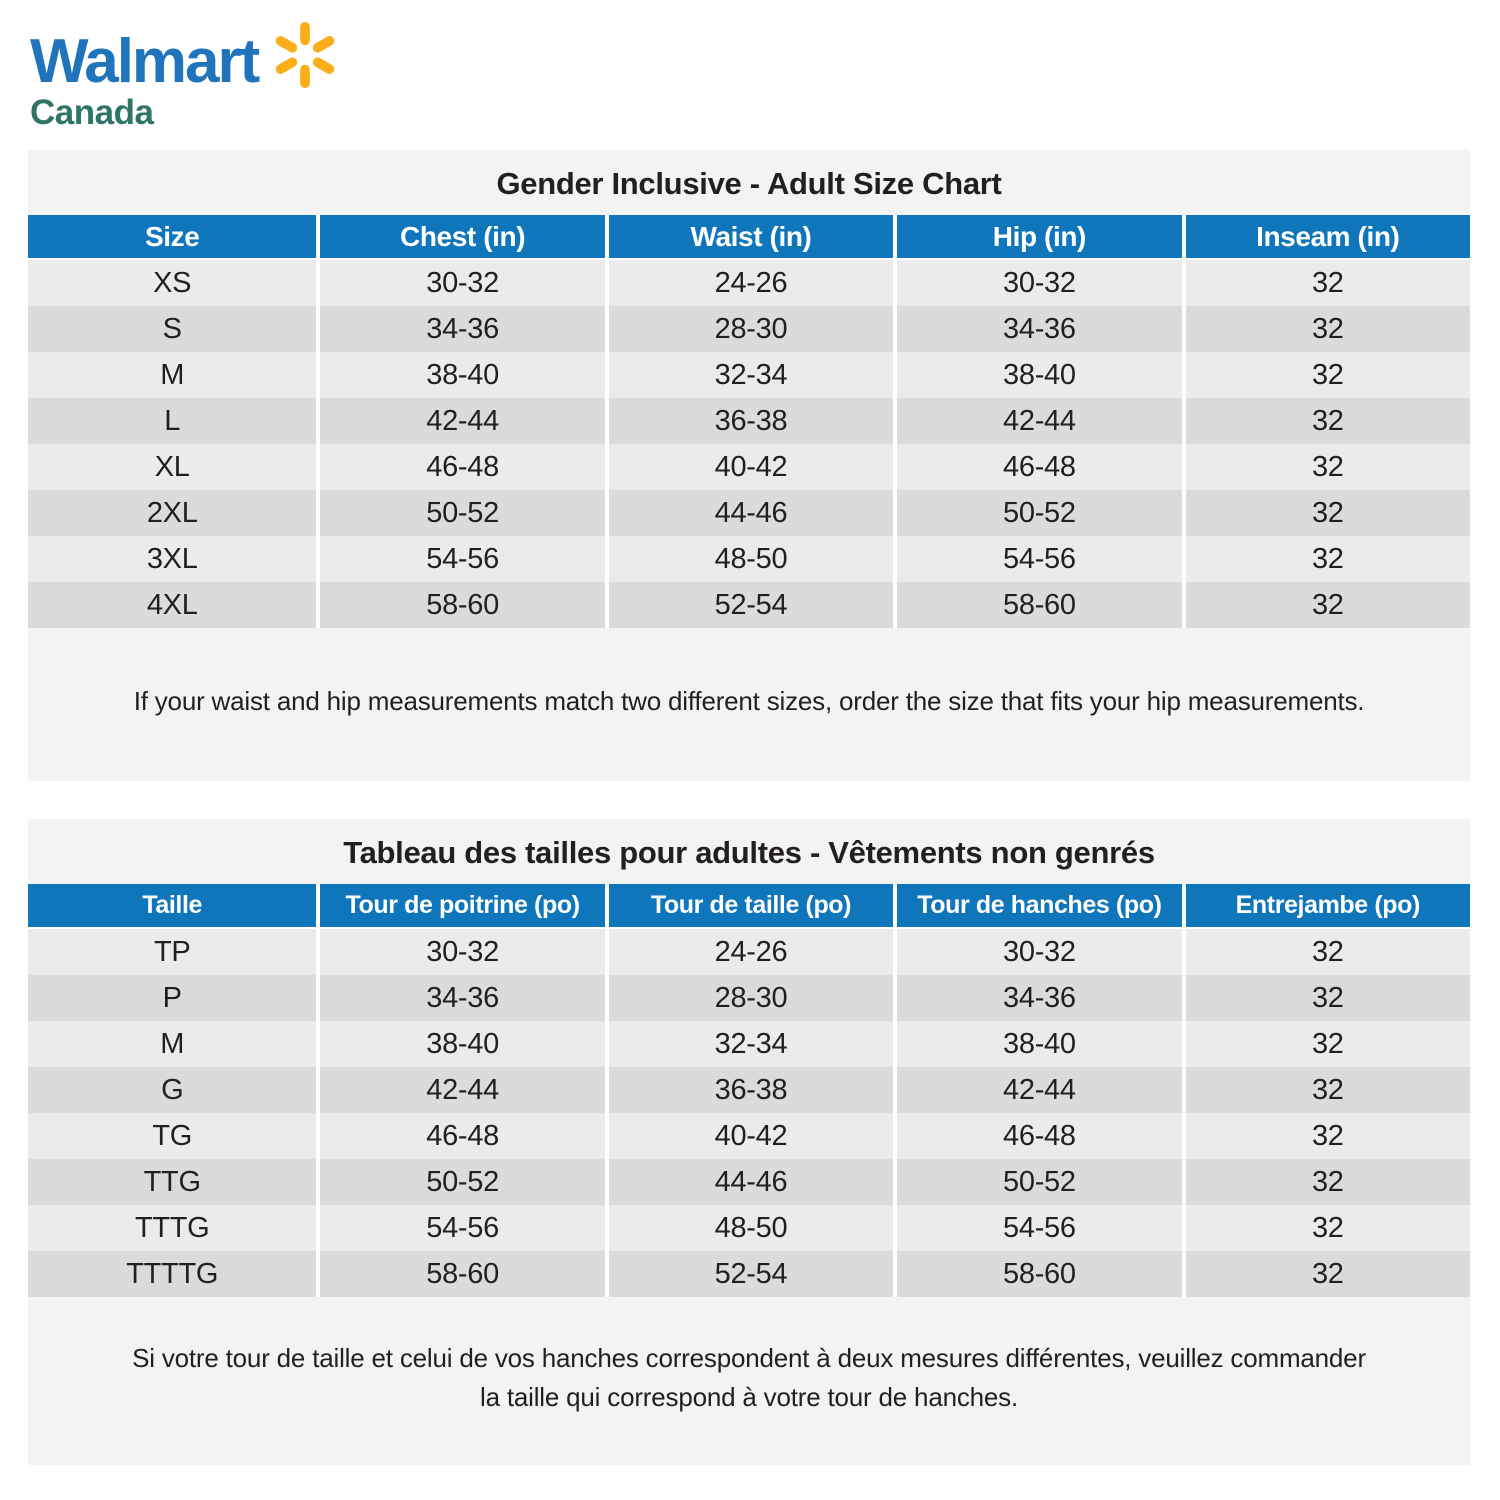  Describe the element at coordinates (172, 559) in the screenshot. I see `size-cell: 3XL` at that location.